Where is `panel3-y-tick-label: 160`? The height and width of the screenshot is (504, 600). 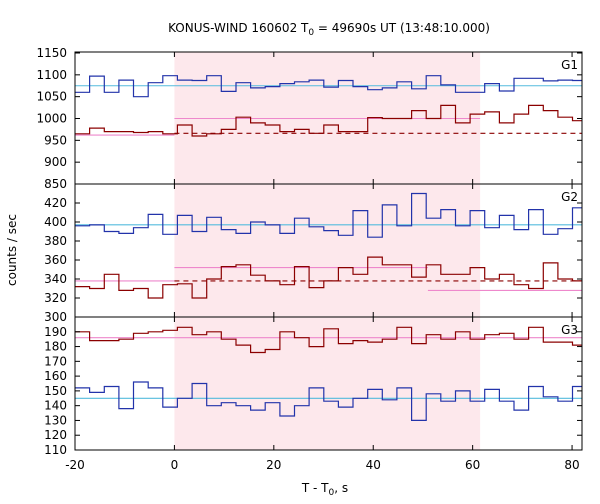 panel3-y-tick-label: 160 is located at coordinates (55, 376).